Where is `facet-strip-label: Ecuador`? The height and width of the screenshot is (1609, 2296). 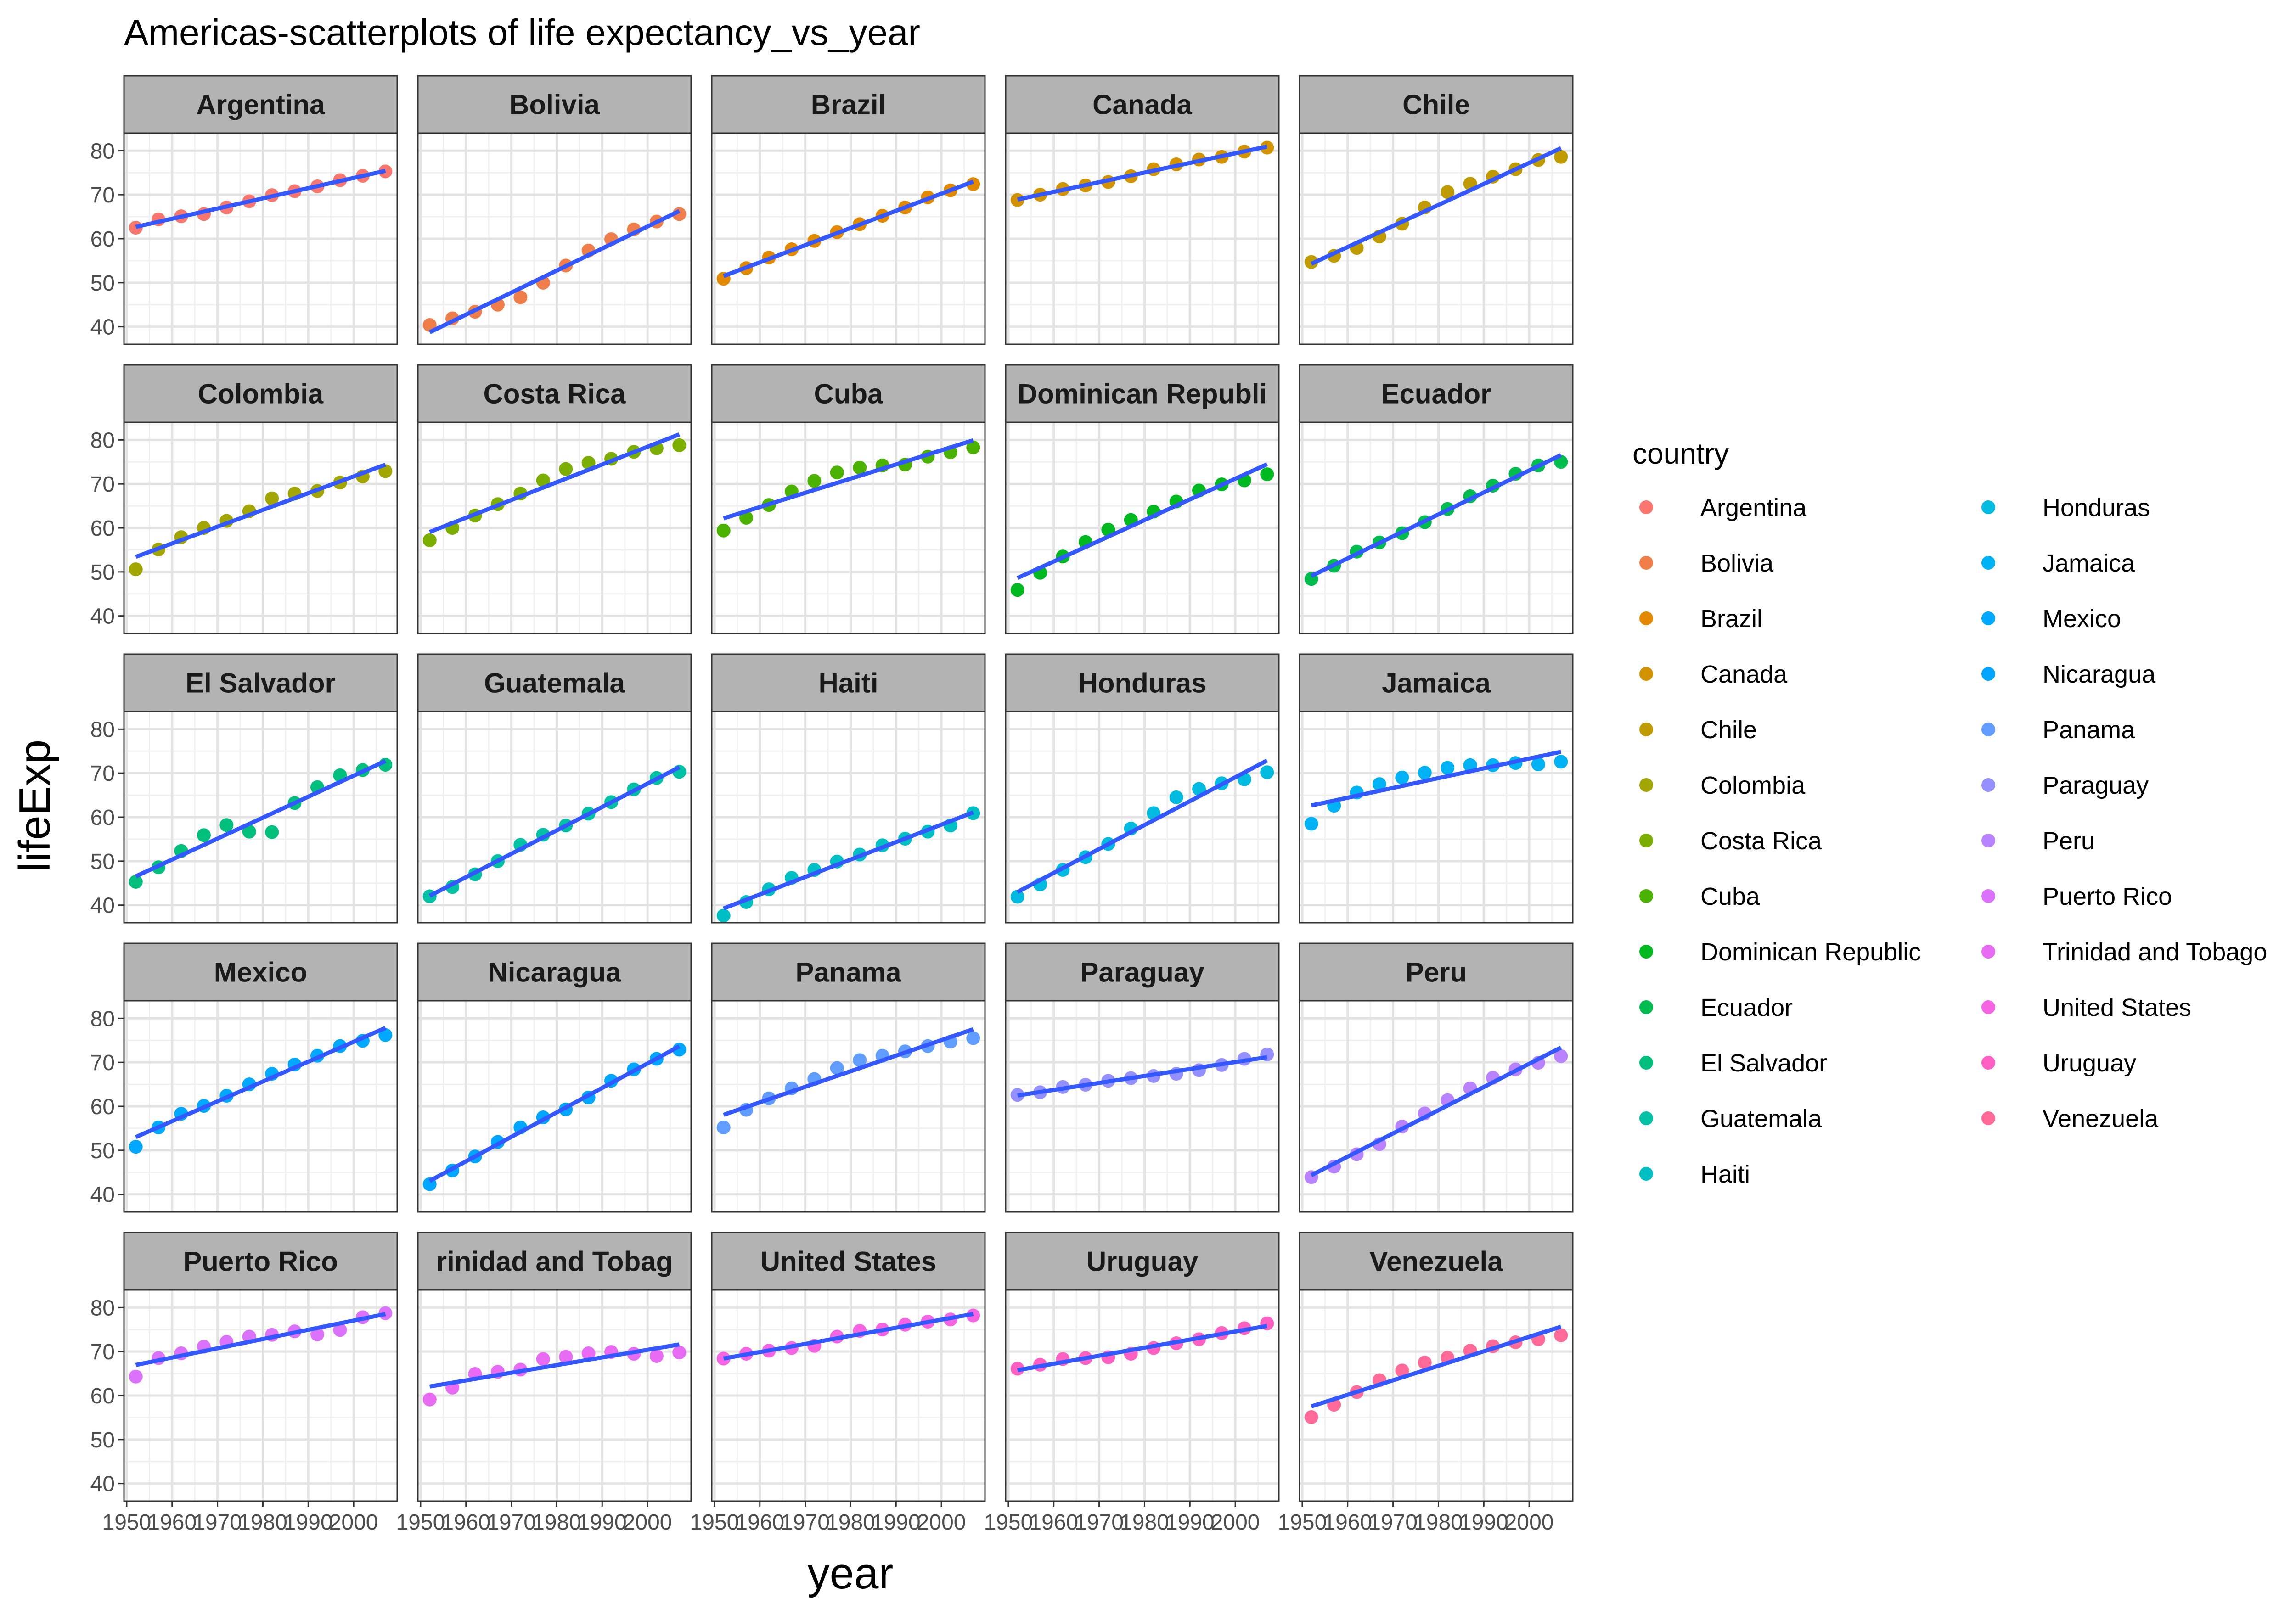 facet-strip-label: Ecuador is located at coordinates (1436, 394).